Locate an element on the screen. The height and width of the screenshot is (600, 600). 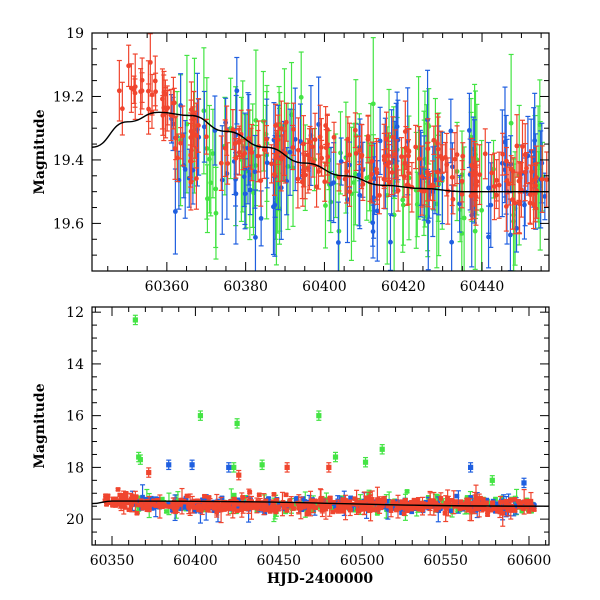
x-tick-label: 60360 is located at coordinates (167, 287).